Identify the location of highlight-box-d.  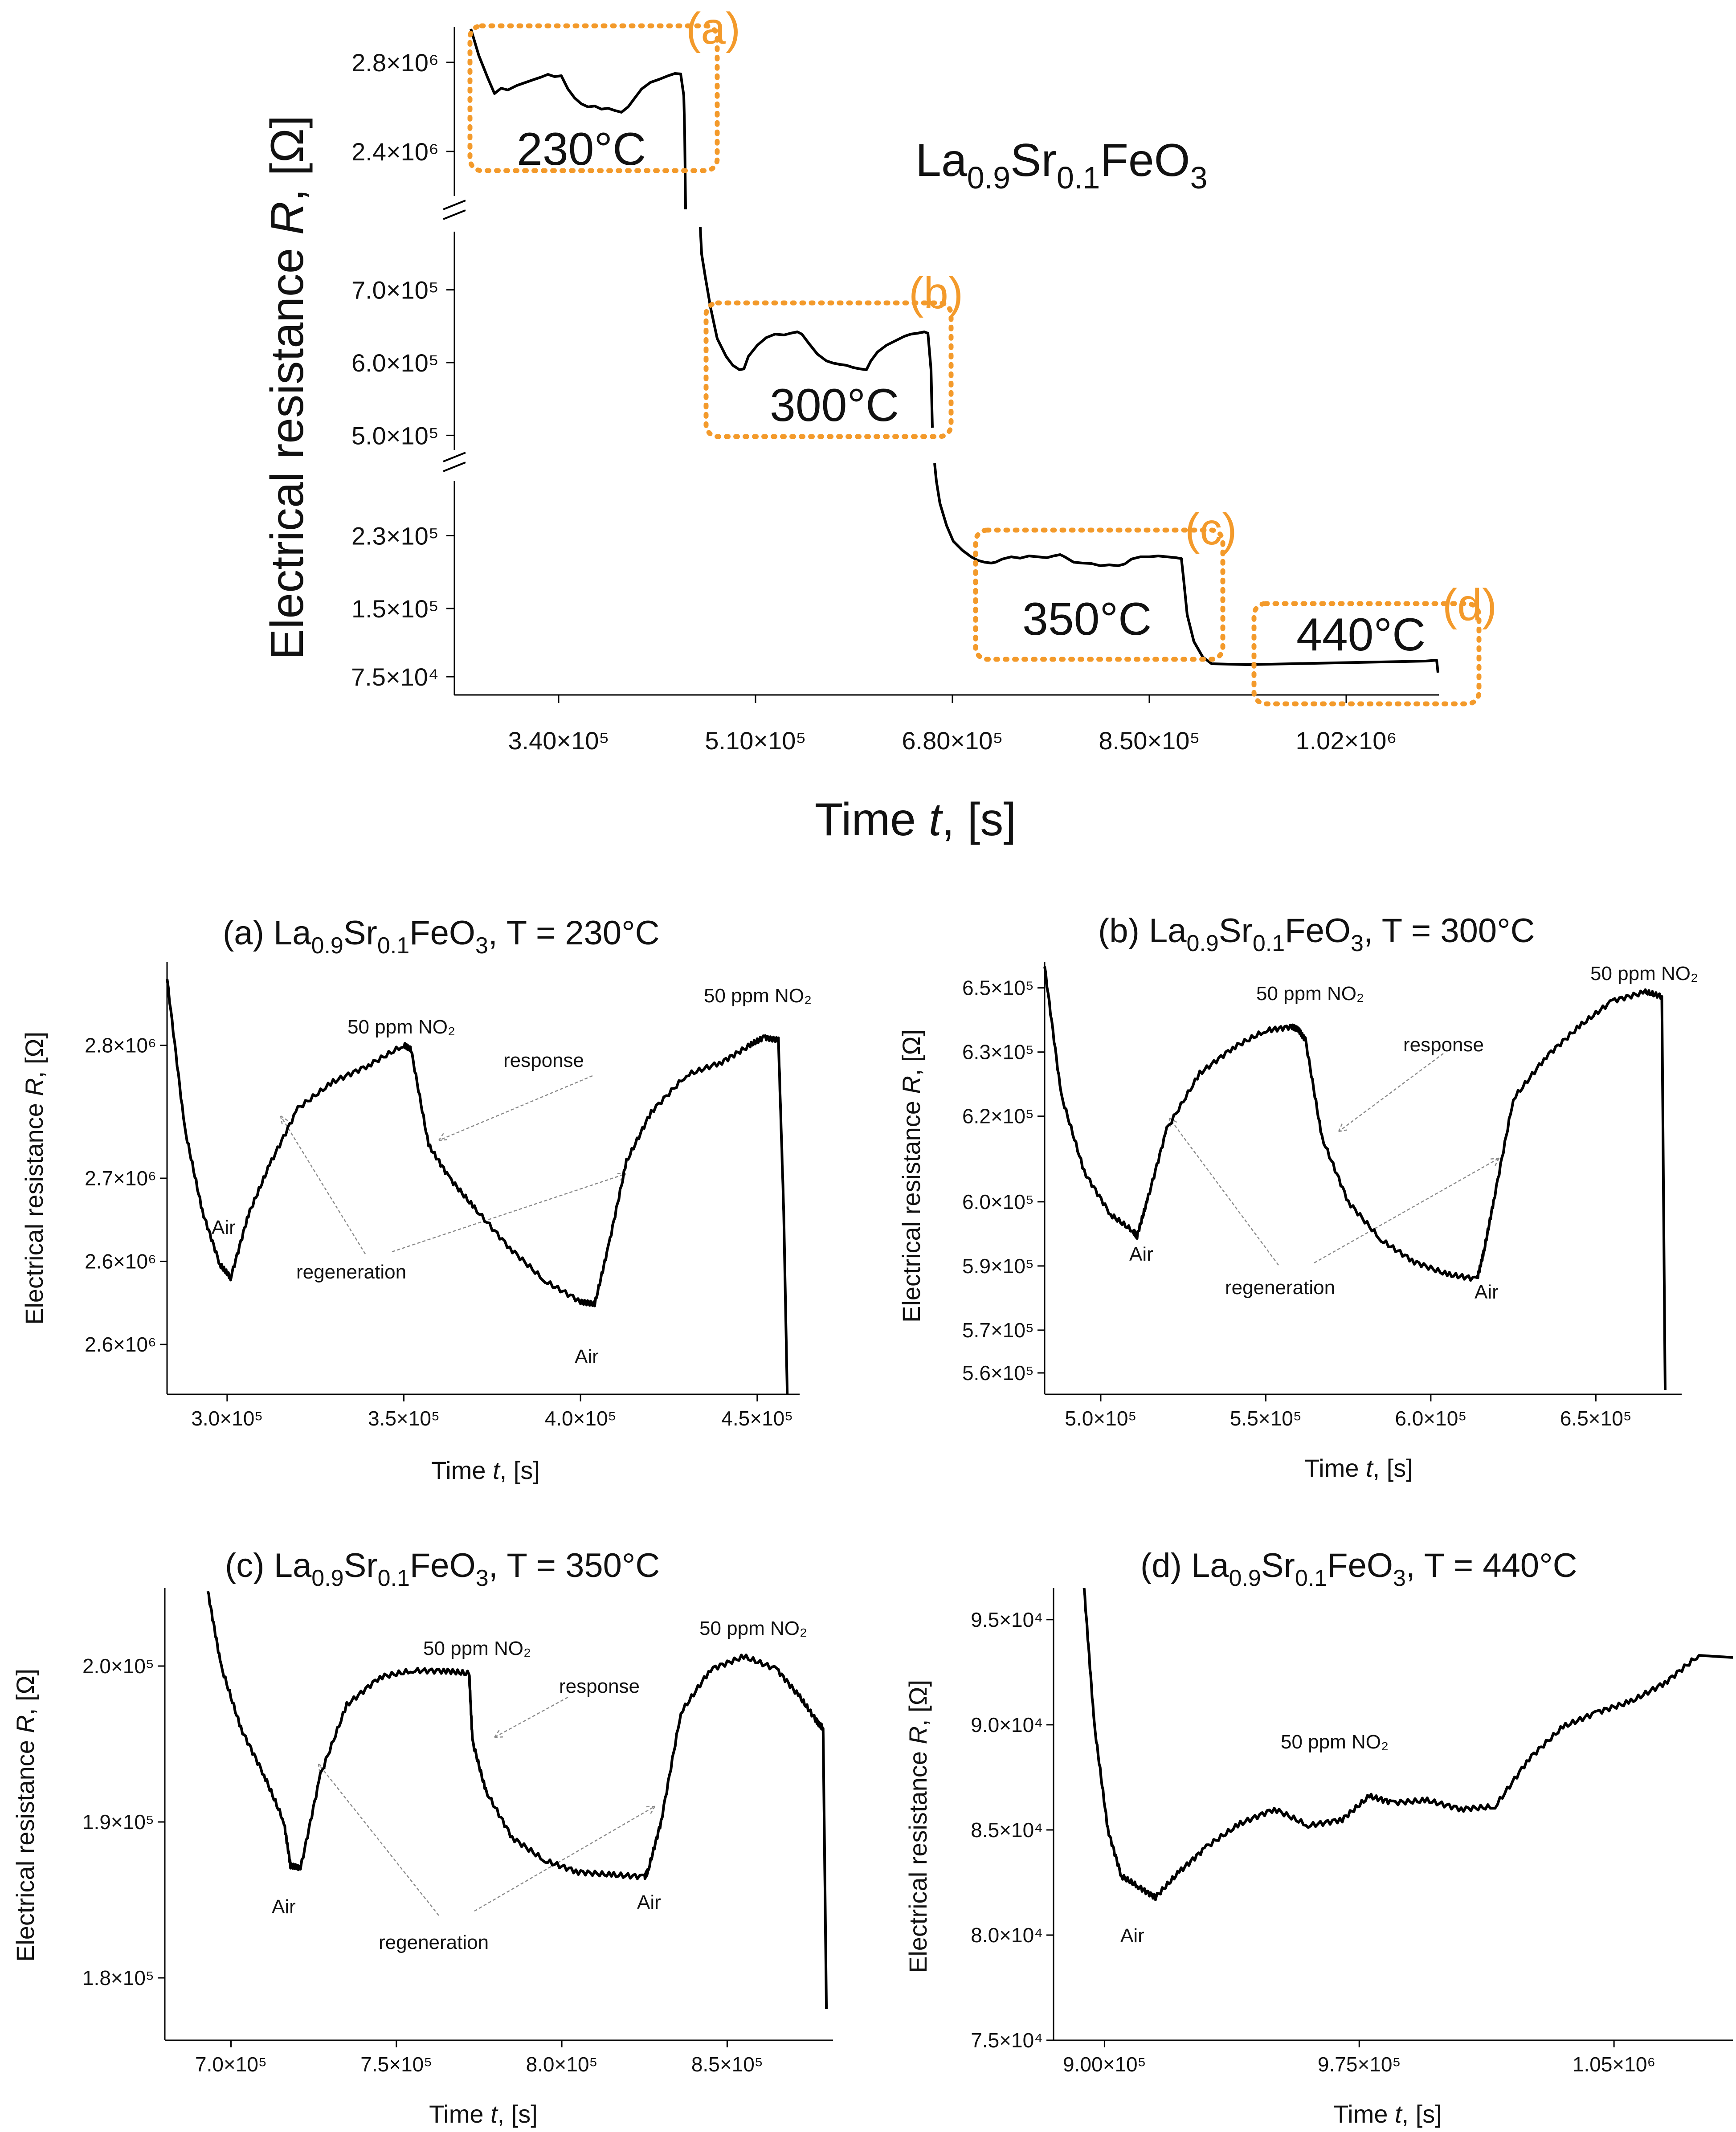
(1367, 654).